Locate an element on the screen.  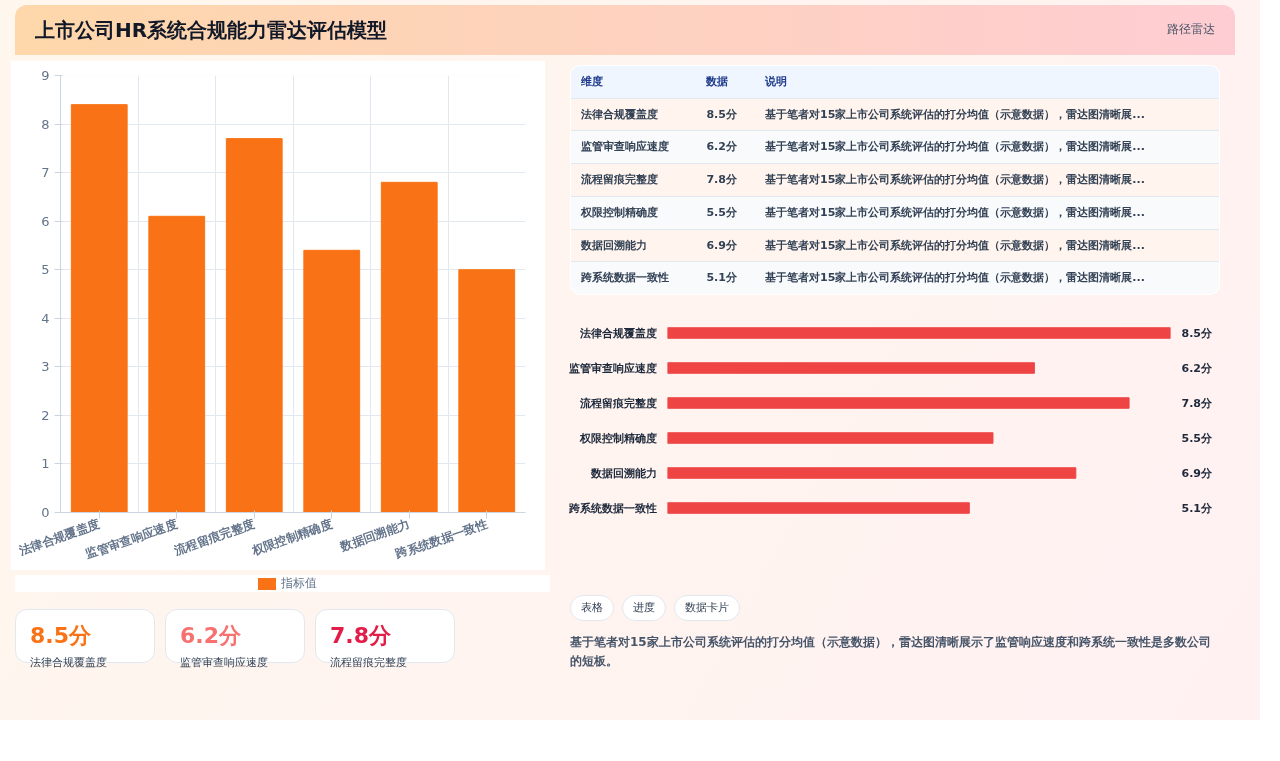
y-tick-label: 监管审查响应速度 is located at coordinates (612, 368).